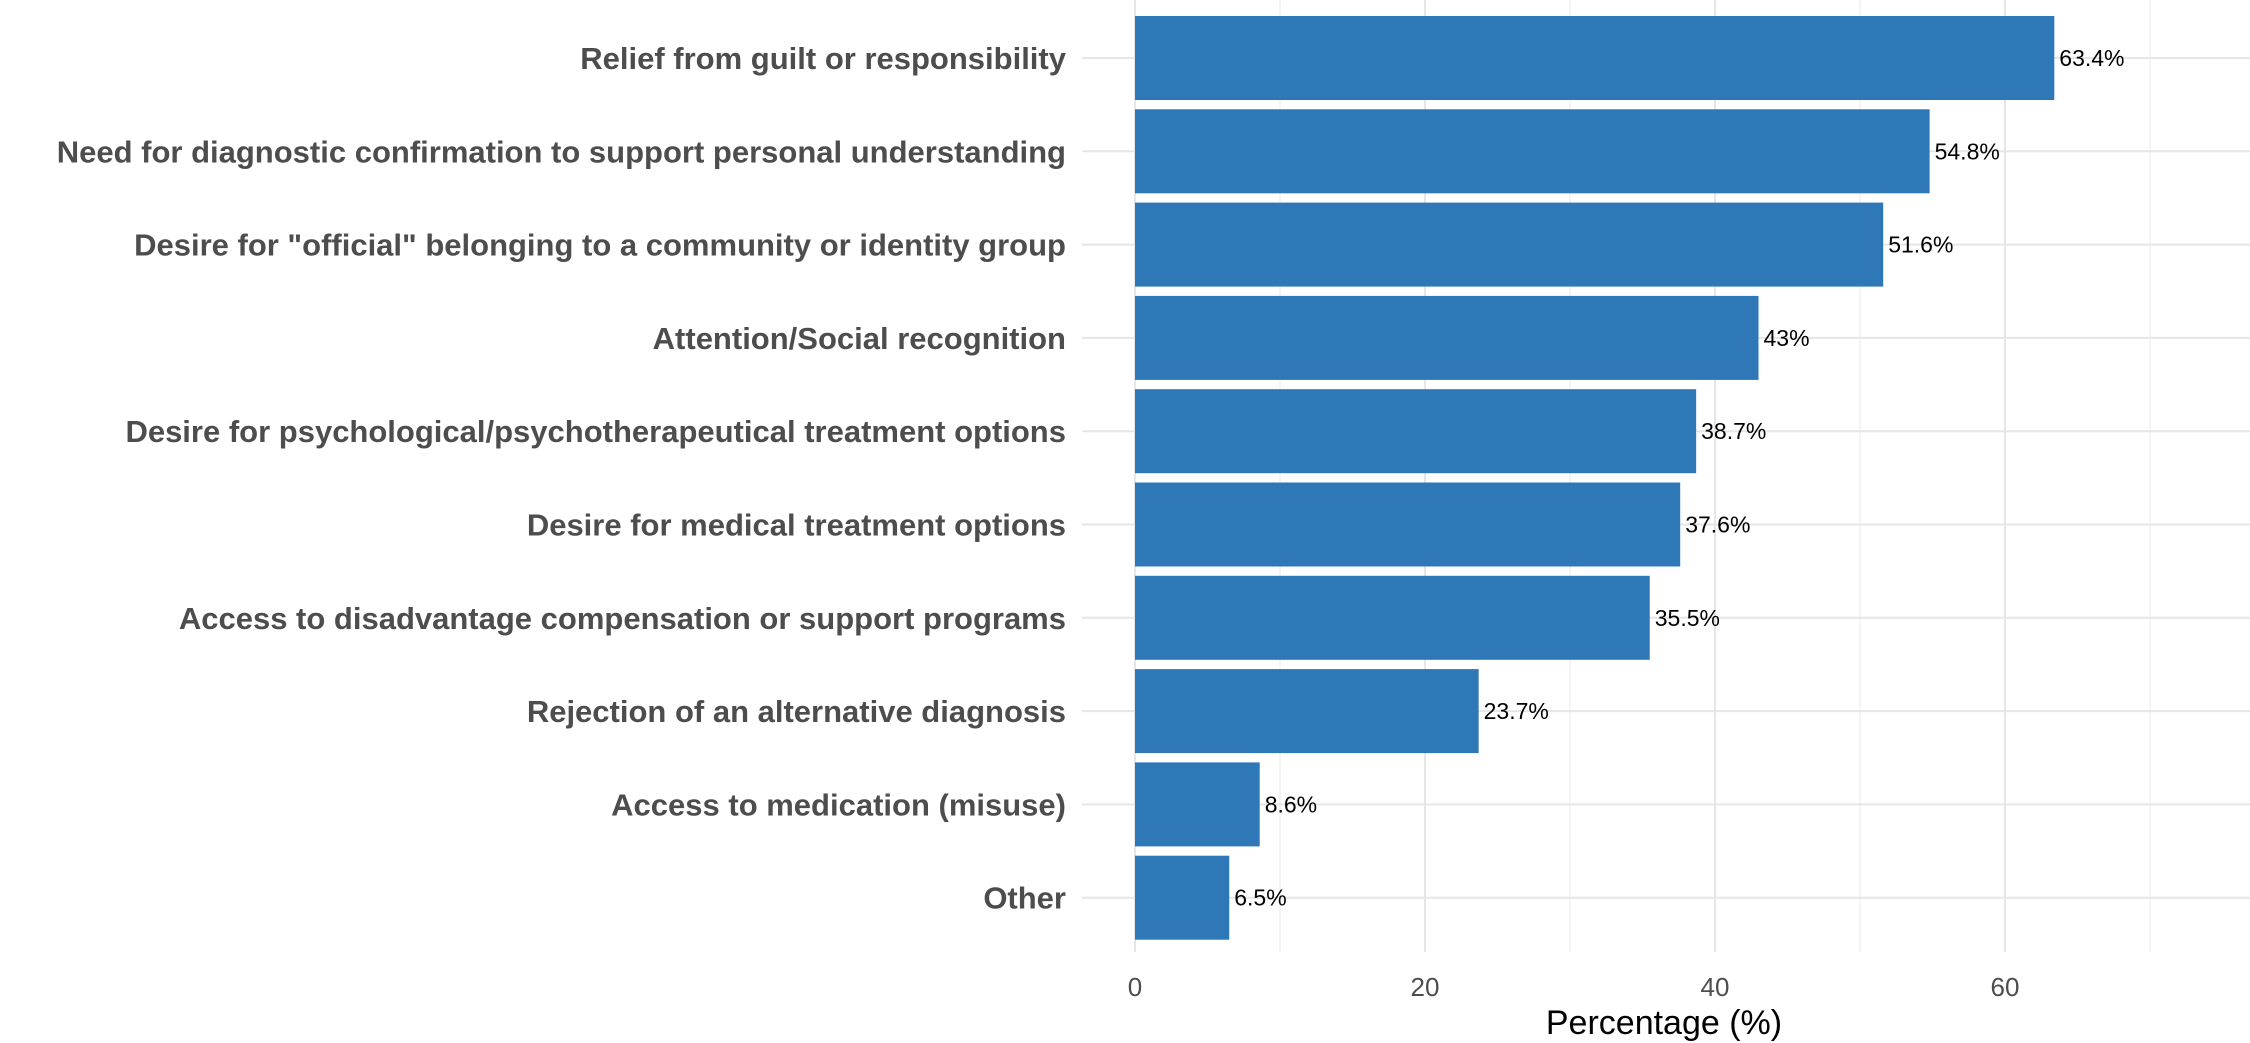  I want to click on category-label: Relief from guilt or responsibility, so click(823, 58).